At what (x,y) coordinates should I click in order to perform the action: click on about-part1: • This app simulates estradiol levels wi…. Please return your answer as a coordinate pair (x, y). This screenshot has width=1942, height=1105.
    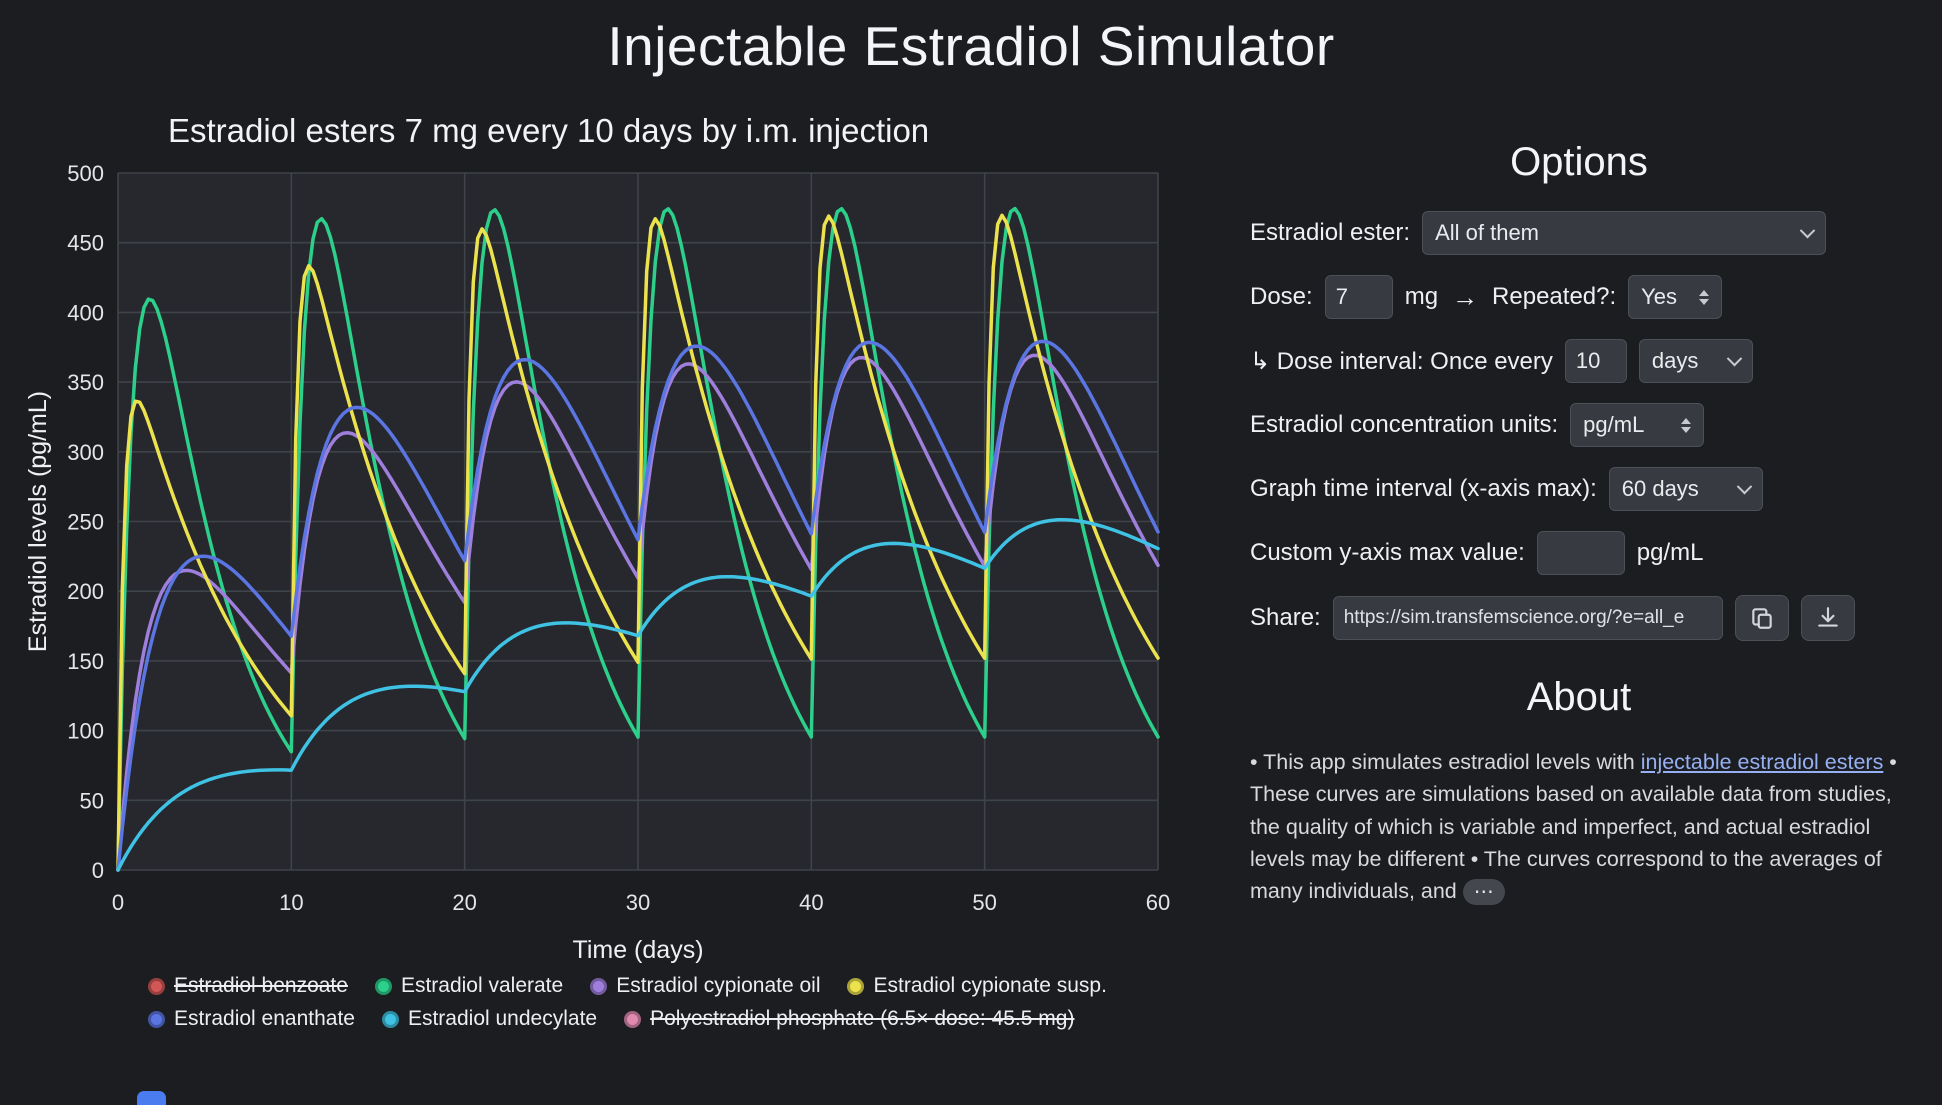
    Looking at the image, I should click on (1445, 762).